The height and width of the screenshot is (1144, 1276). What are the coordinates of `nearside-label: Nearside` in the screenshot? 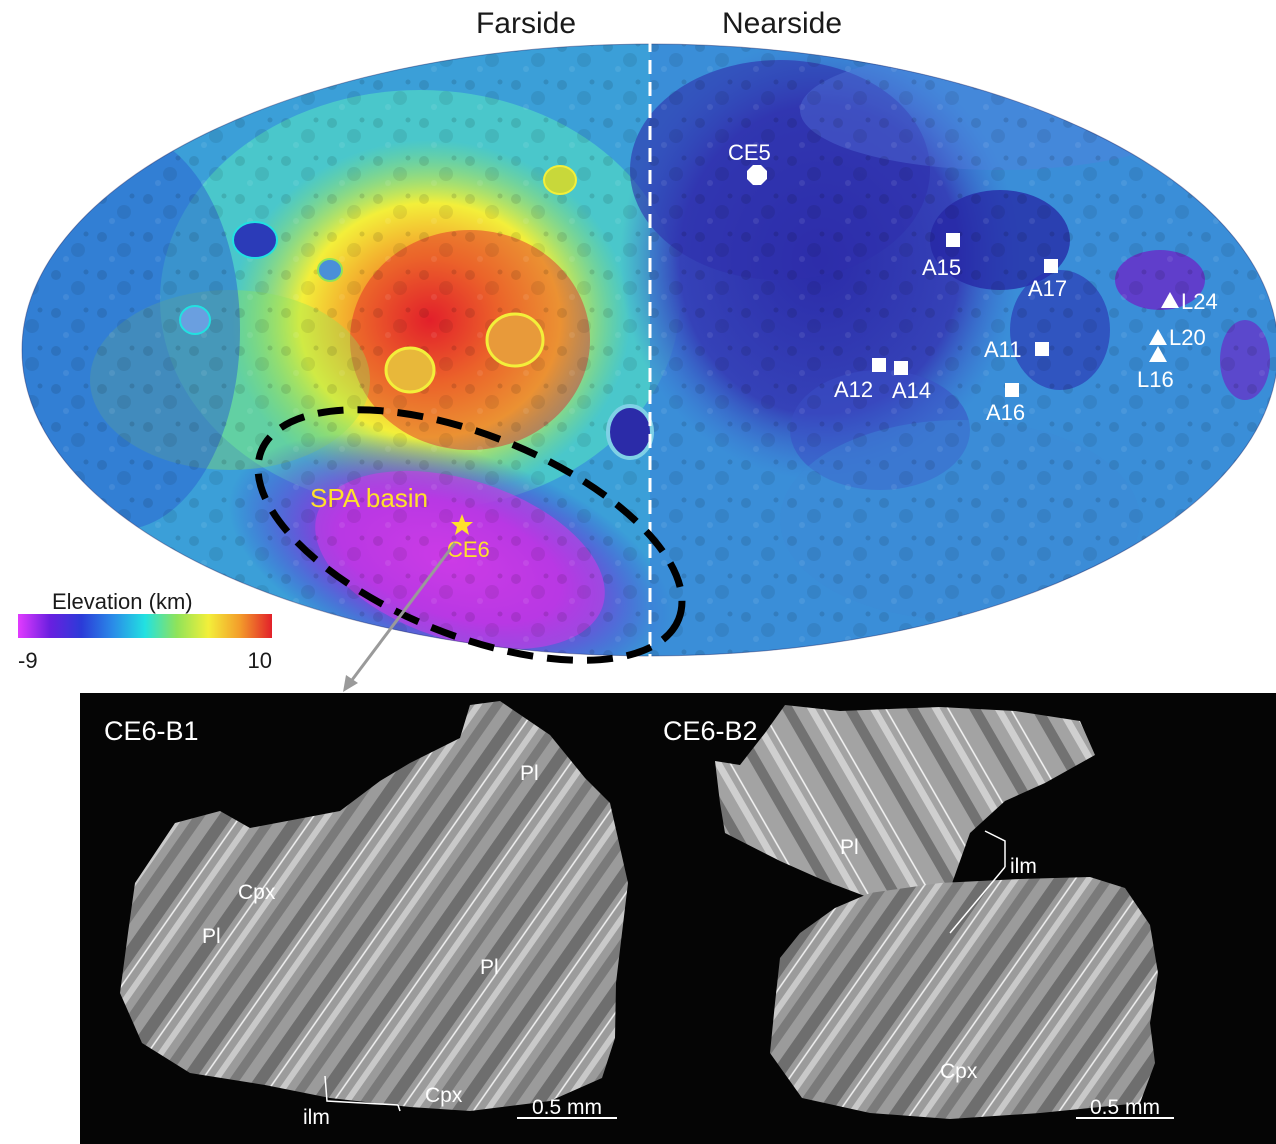 It's located at (782, 23).